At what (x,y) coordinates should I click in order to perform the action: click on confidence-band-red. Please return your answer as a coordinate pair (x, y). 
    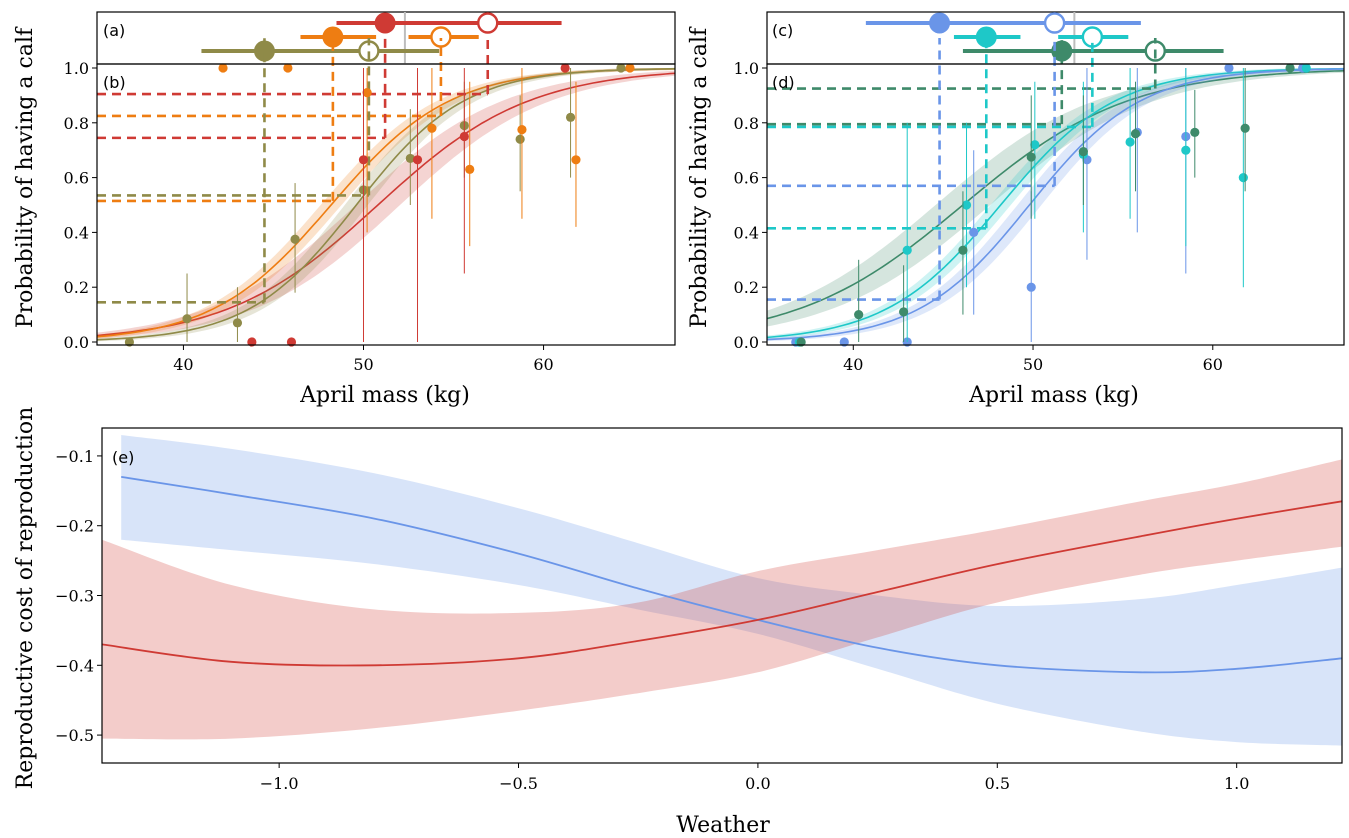
    Looking at the image, I should click on (386, 204).